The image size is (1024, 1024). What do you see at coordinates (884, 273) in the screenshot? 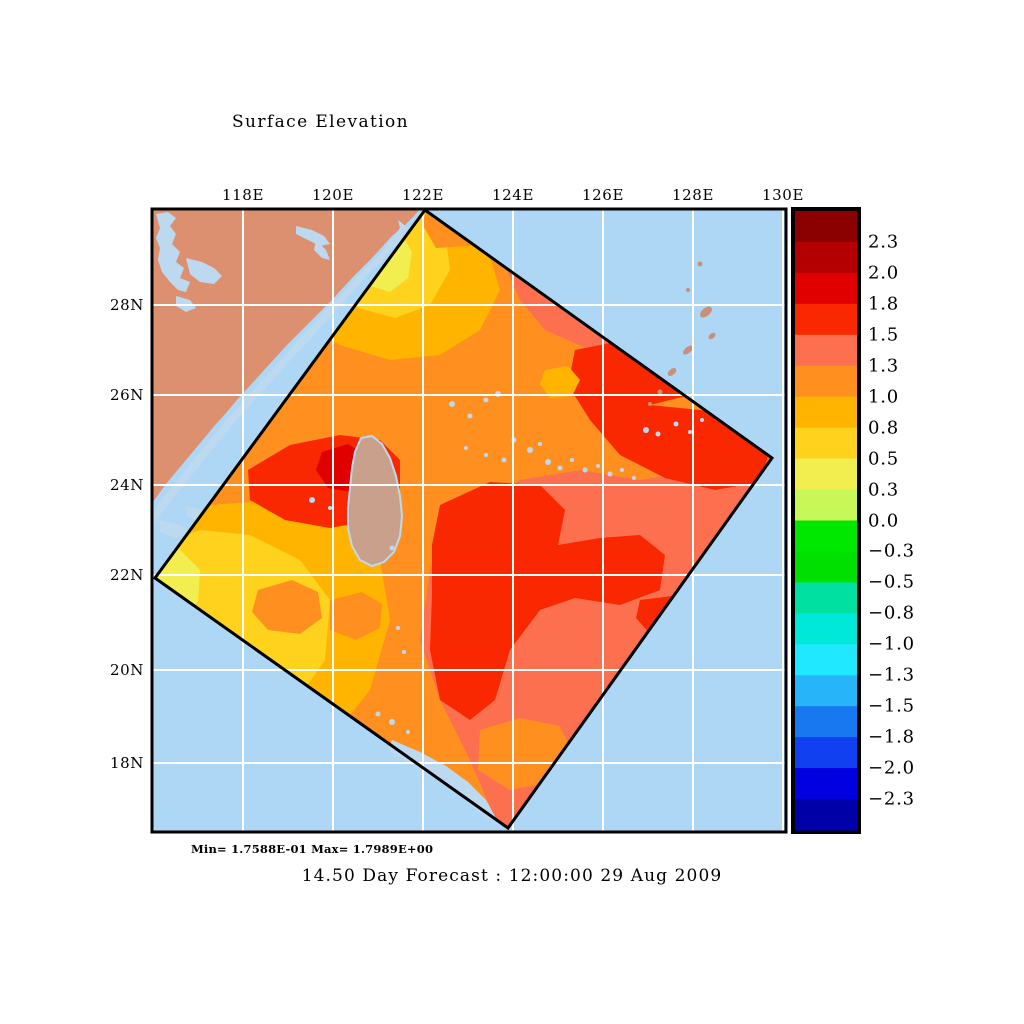
I see `colorbar-tick-label: 2.0` at bounding box center [884, 273].